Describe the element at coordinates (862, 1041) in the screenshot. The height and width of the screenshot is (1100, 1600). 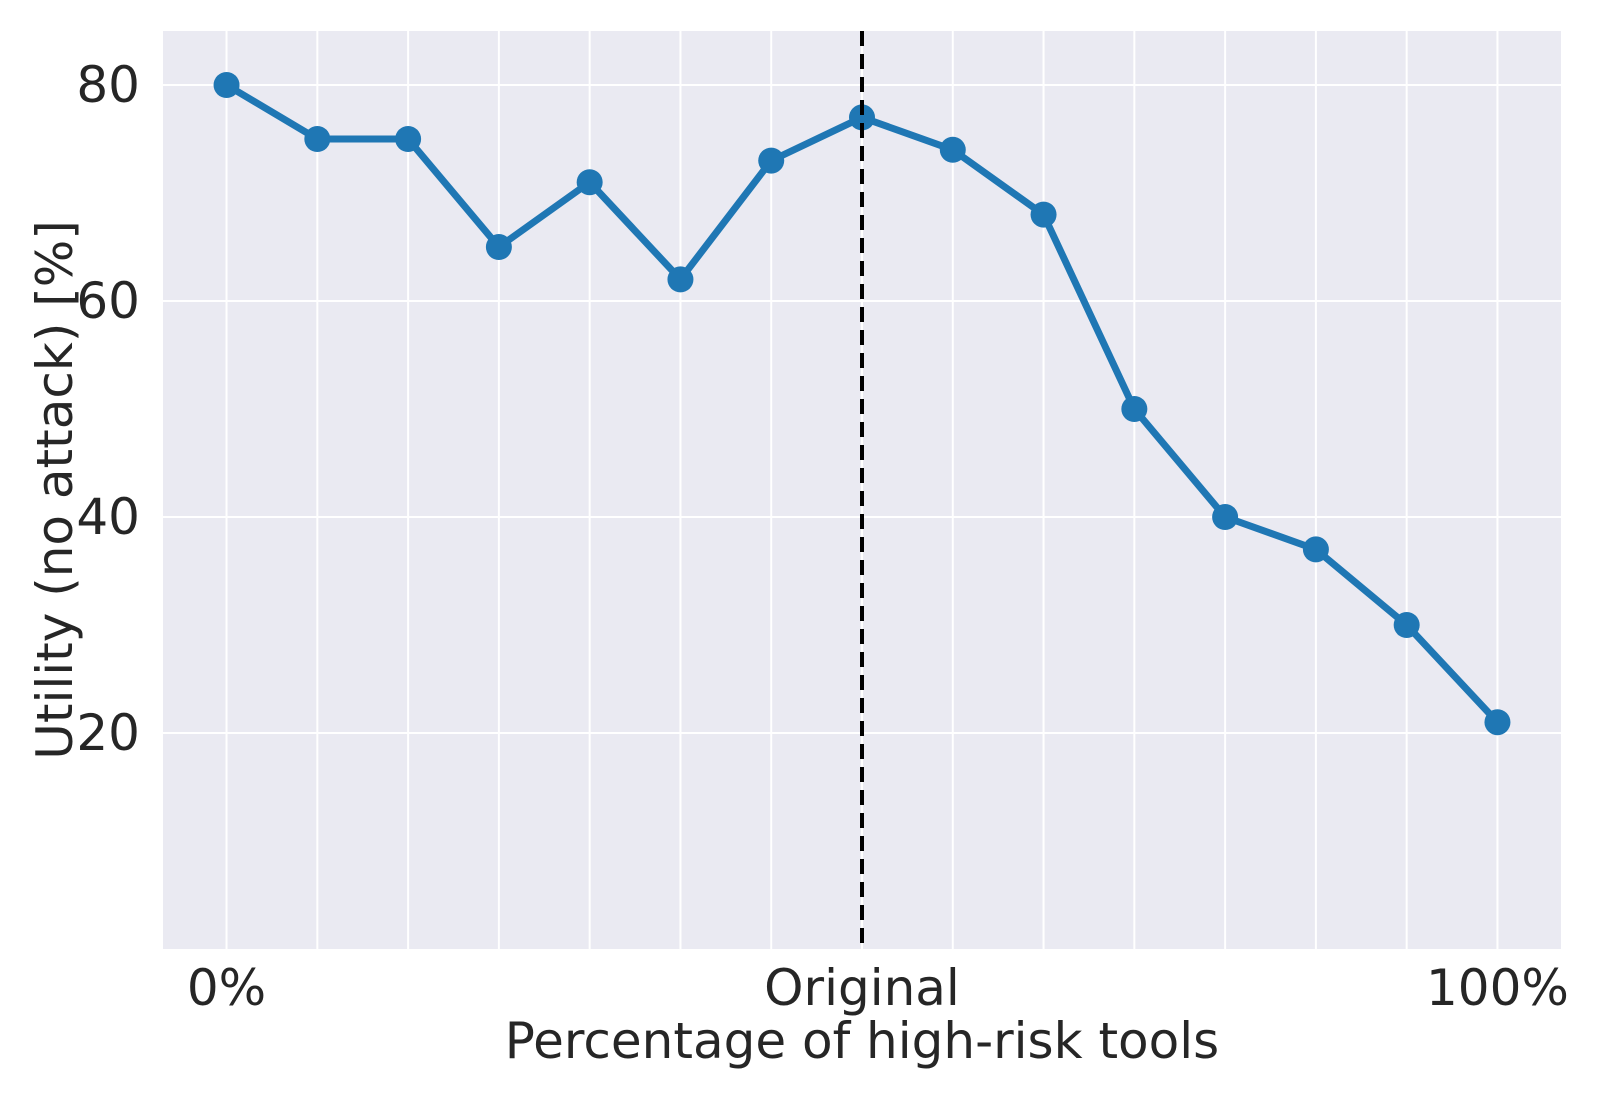
I see `x-axis-label: Percentage of high-risk tools` at that location.